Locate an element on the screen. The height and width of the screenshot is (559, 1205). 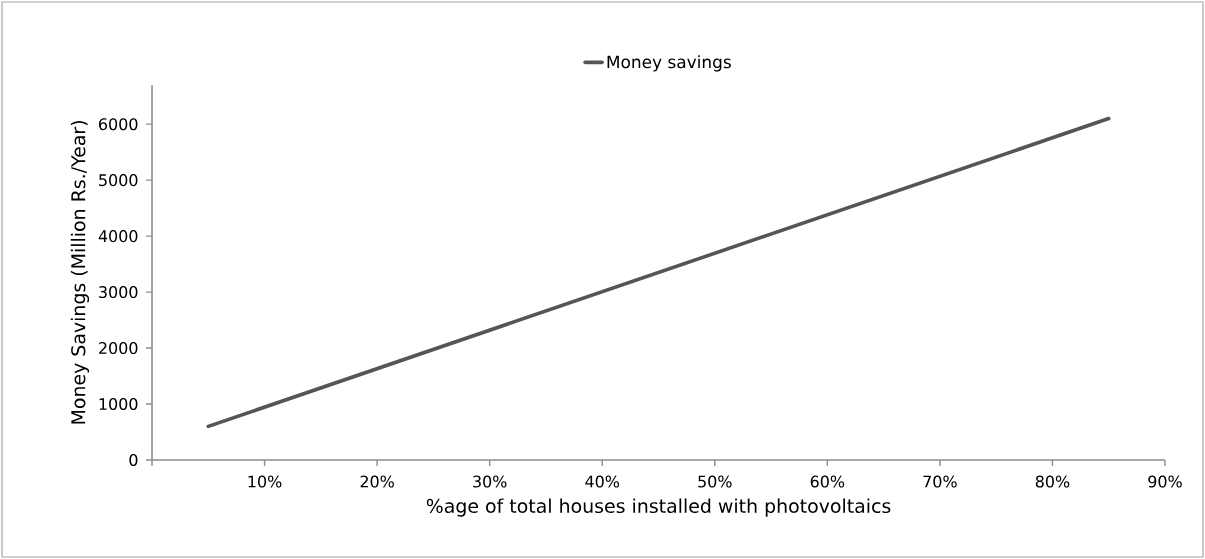
legend-label: Money savings is located at coordinates (669, 63).